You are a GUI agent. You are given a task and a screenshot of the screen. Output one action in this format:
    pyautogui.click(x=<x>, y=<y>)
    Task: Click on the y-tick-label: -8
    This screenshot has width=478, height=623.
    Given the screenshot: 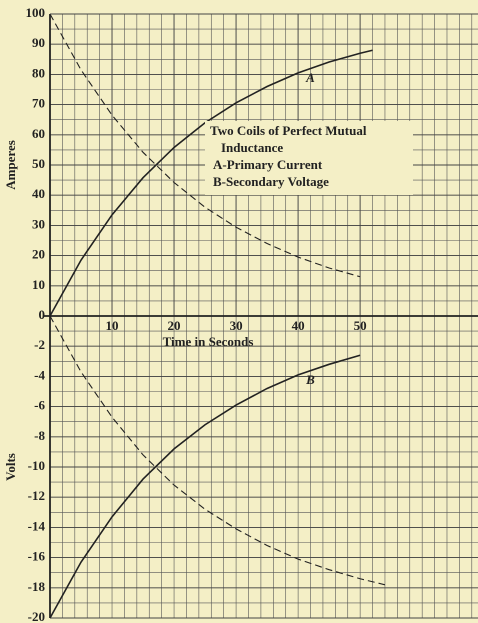 What is the action you would take?
    pyautogui.click(x=39, y=435)
    